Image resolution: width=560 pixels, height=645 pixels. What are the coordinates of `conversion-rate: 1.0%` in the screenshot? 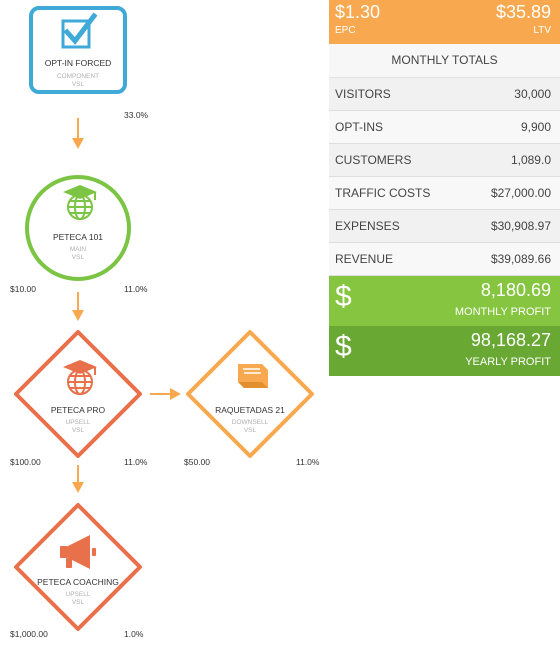 It's located at (134, 634).